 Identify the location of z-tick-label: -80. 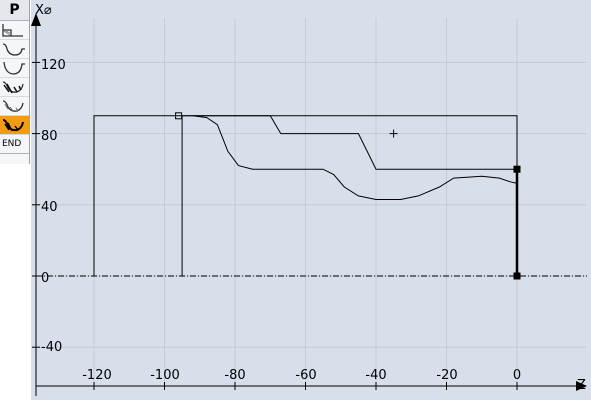
(234, 375).